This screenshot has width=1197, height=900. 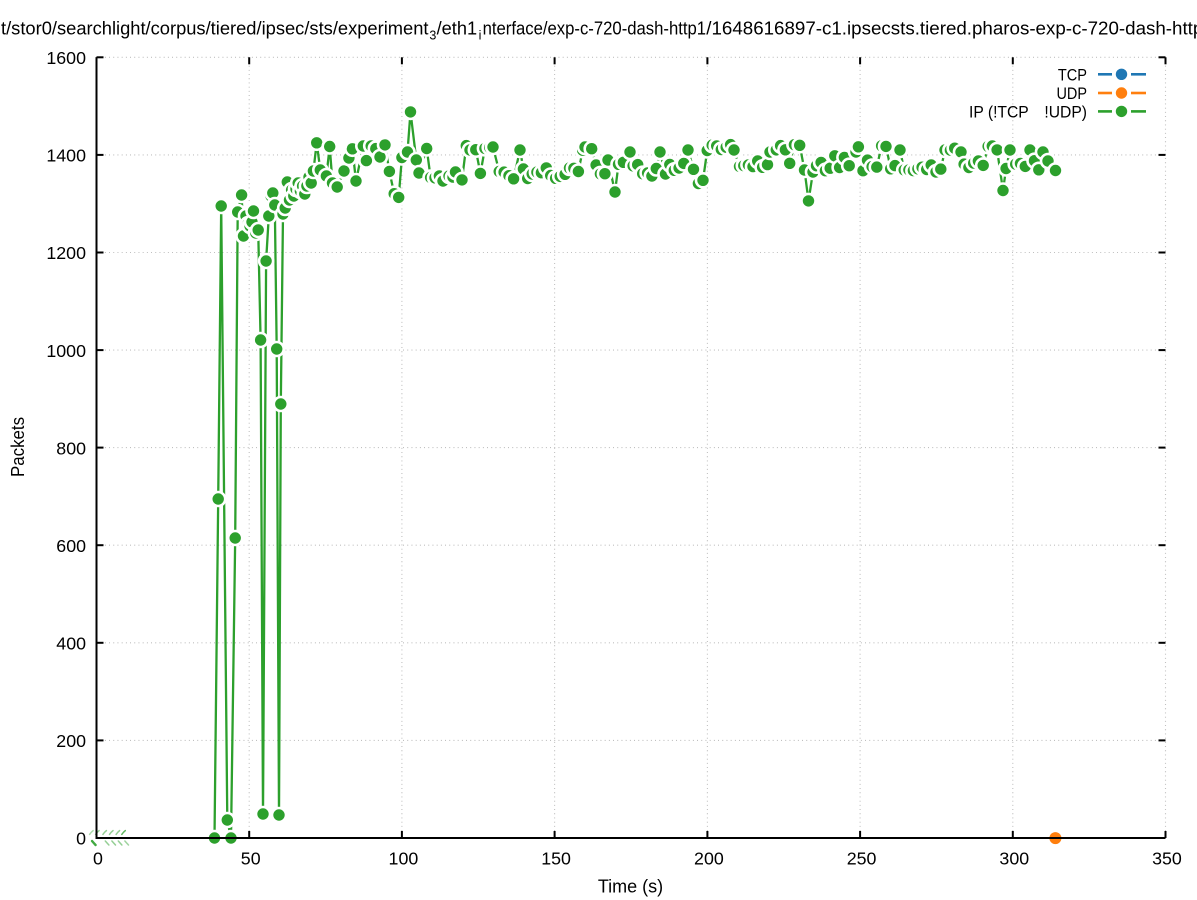 What do you see at coordinates (594, 29) in the screenshot?
I see `svg-text: nterface/exp-c-720-dash-http1` at bounding box center [594, 29].